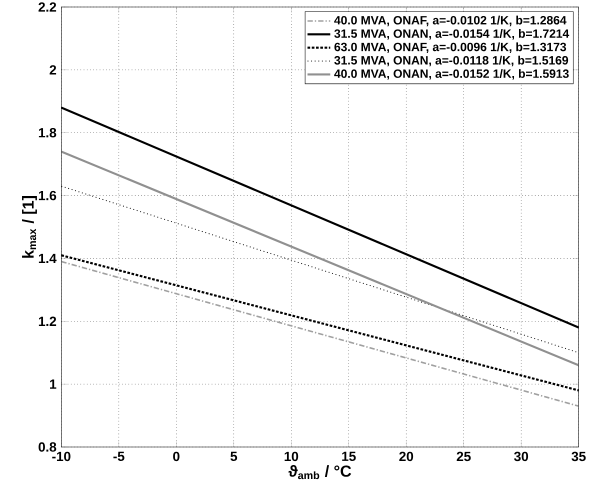  What do you see at coordinates (47, 447) in the screenshot?
I see `y-tick-label: 0.8` at bounding box center [47, 447].